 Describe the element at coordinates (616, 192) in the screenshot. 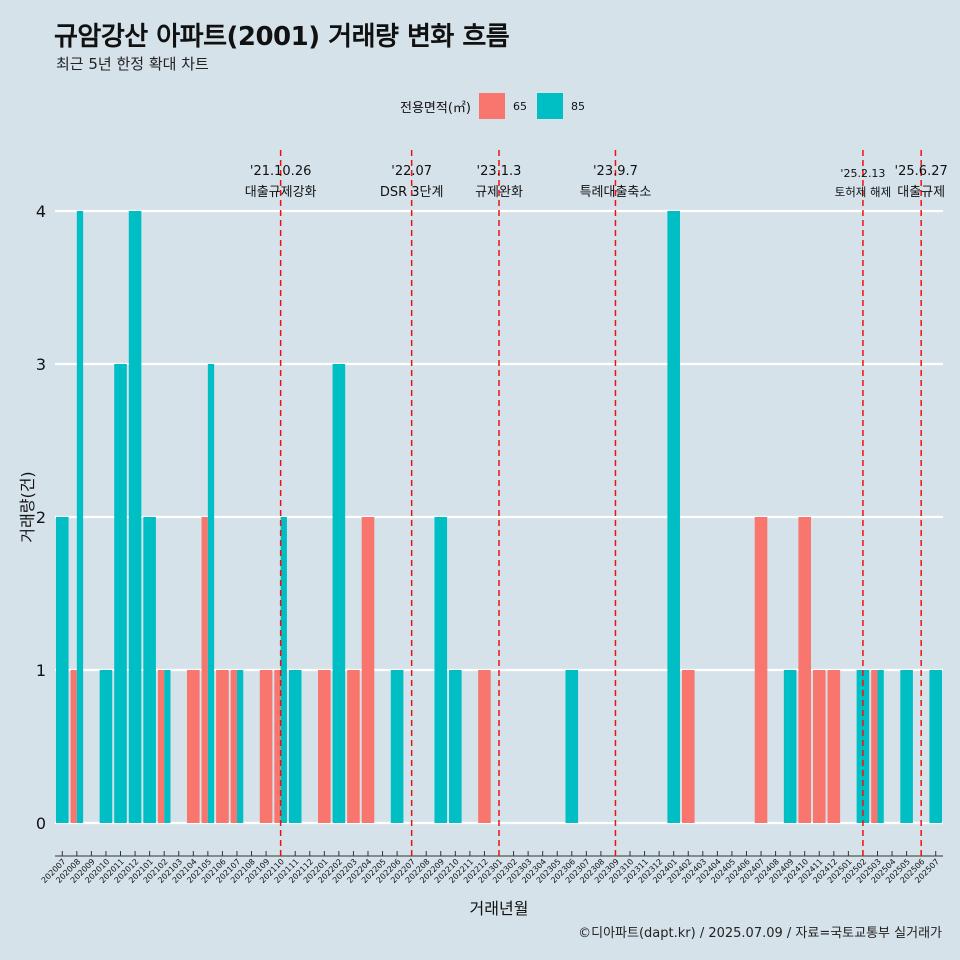

I see `event-label: 특례대출축소` at that location.